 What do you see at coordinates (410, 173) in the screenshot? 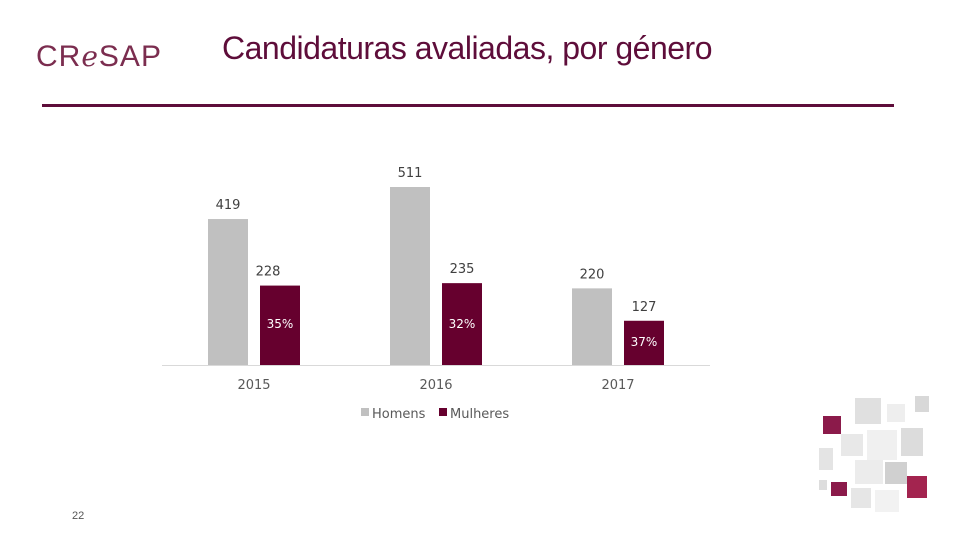
I see `data-label-homens-2016: 511` at bounding box center [410, 173].